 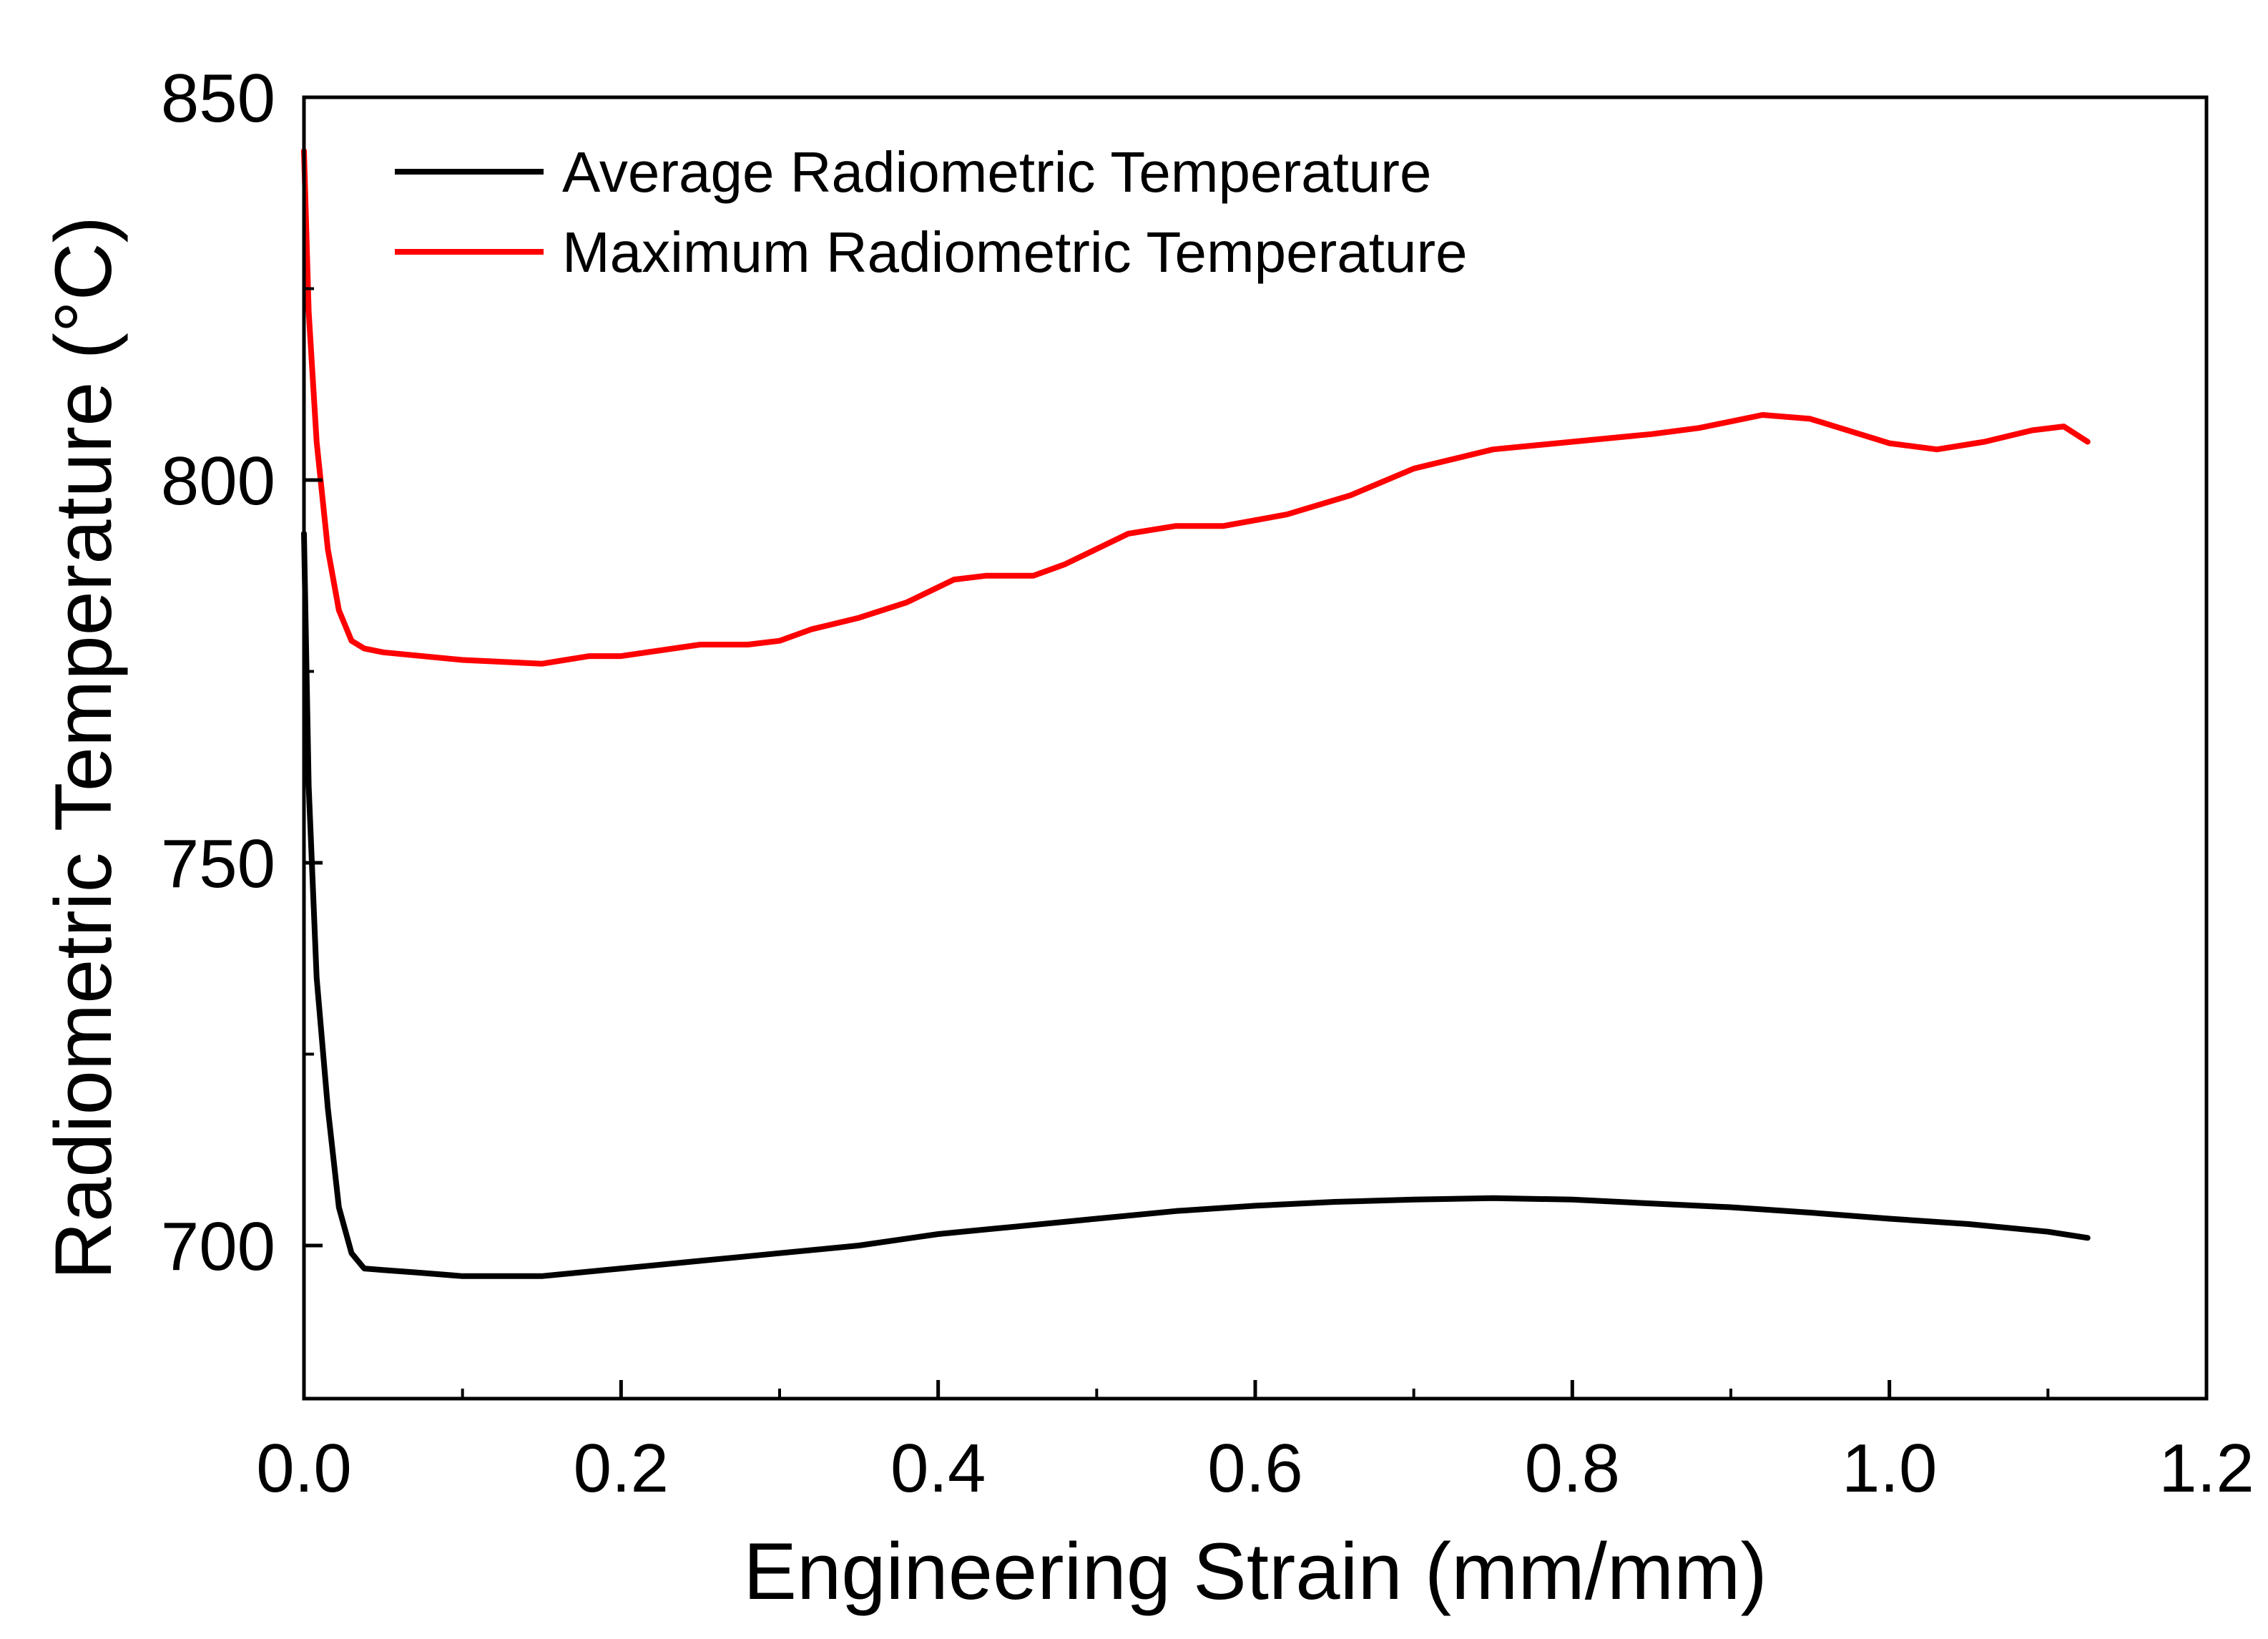 What do you see at coordinates (218, 98) in the screenshot?
I see `y-tick-label: 850` at bounding box center [218, 98].